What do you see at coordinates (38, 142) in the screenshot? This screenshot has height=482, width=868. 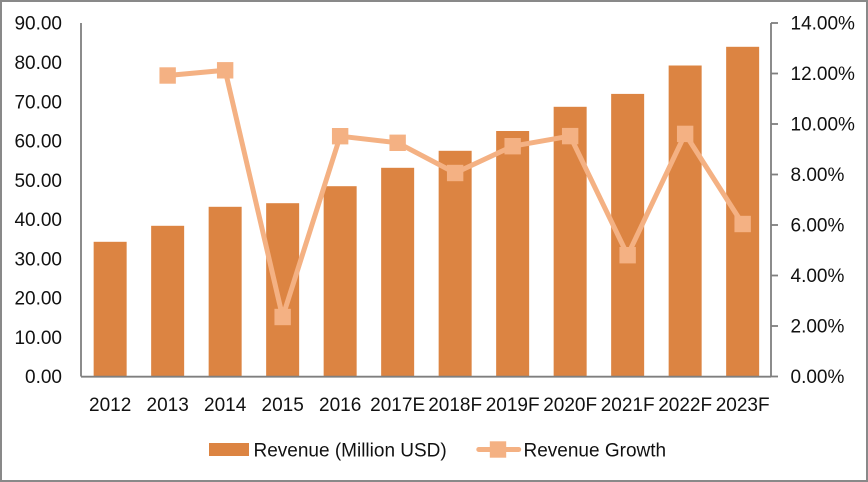 I see `svg-text: 60.00` at bounding box center [38, 142].